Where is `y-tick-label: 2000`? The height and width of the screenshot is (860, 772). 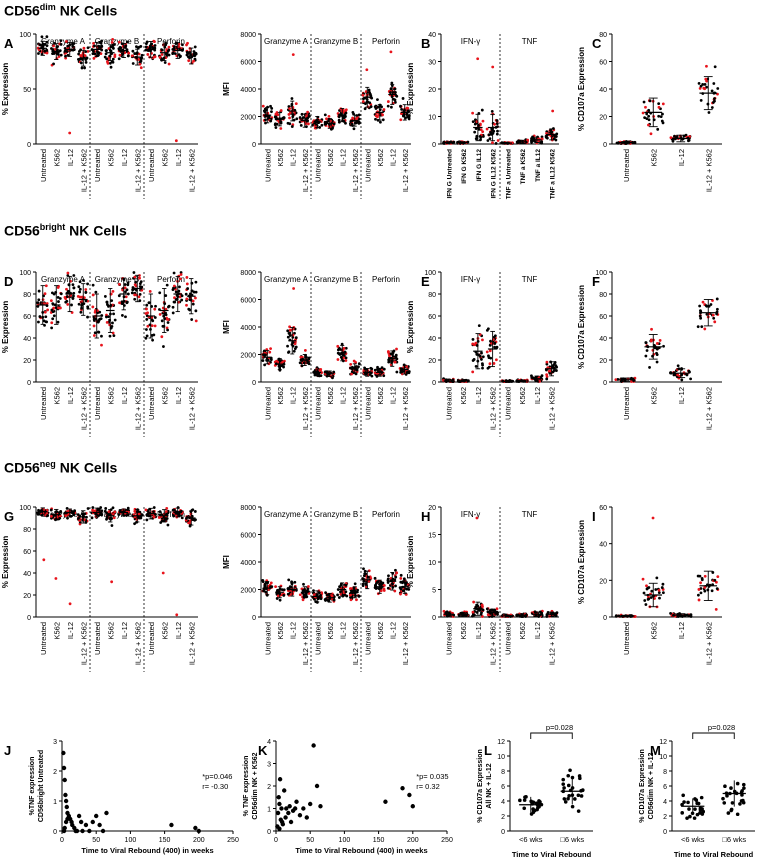
y-tick-label: 2000 is located at coordinates (248, 591).